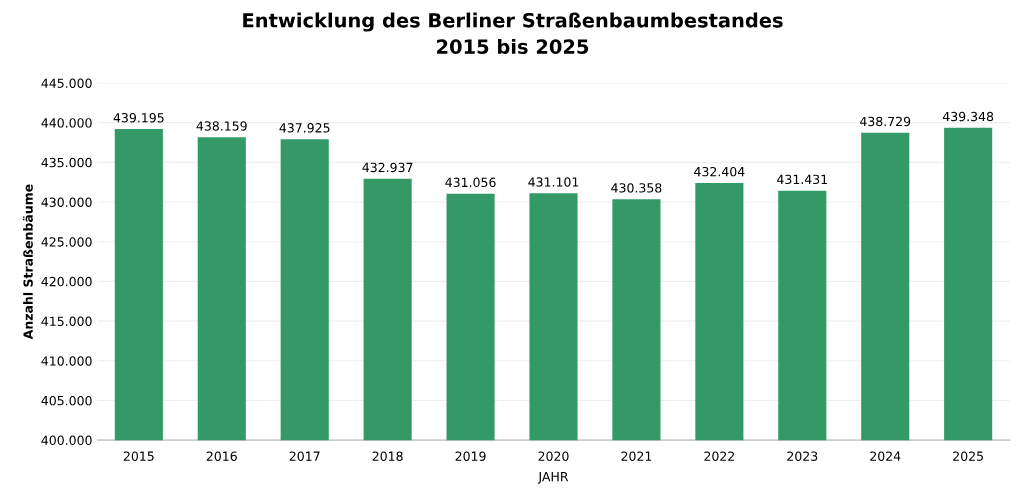  What do you see at coordinates (138, 118) in the screenshot?
I see `data-label: 439.195` at bounding box center [138, 118].